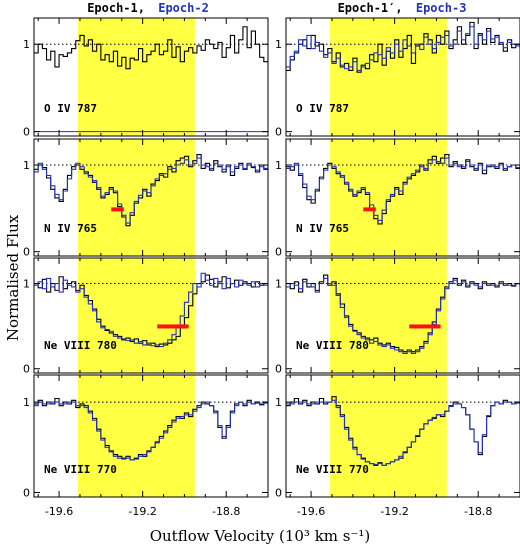  I want to click on panel-0-1: O IV 787 0 1, so click(397, 78).